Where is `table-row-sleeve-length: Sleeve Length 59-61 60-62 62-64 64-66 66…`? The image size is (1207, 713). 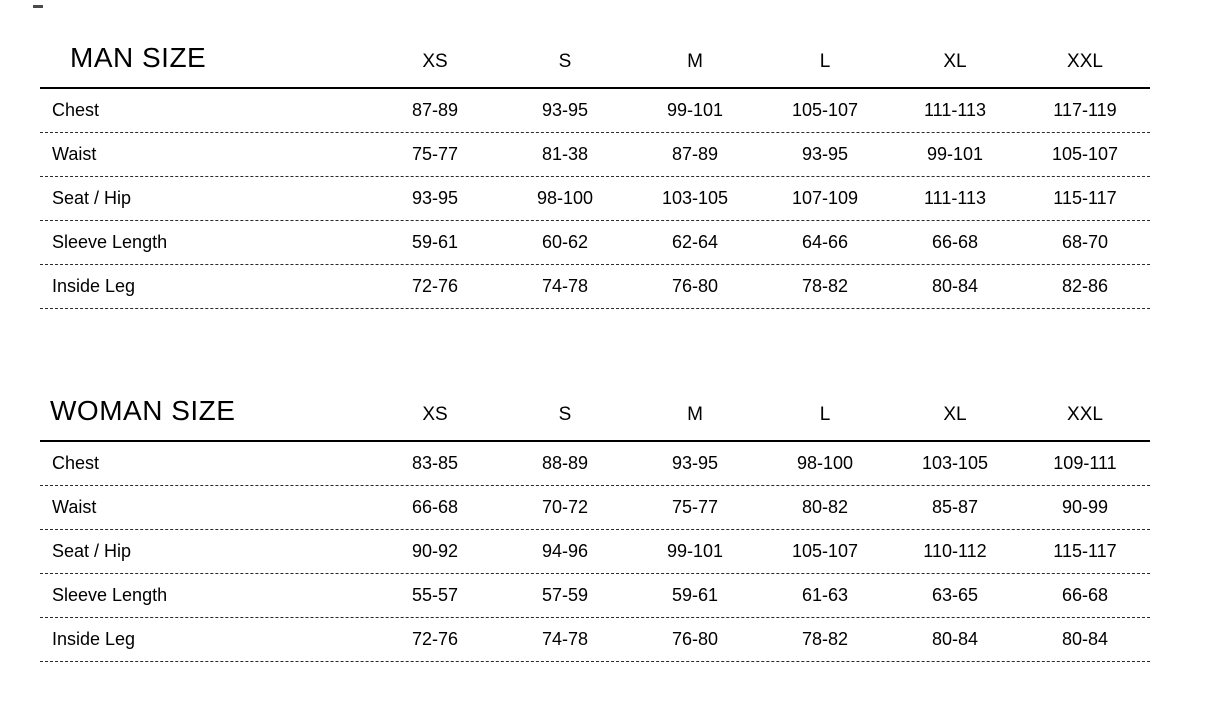
table-row-sleeve-length: Sleeve Length 59-61 60-62 62-64 64-66 66… is located at coordinates (595, 243).